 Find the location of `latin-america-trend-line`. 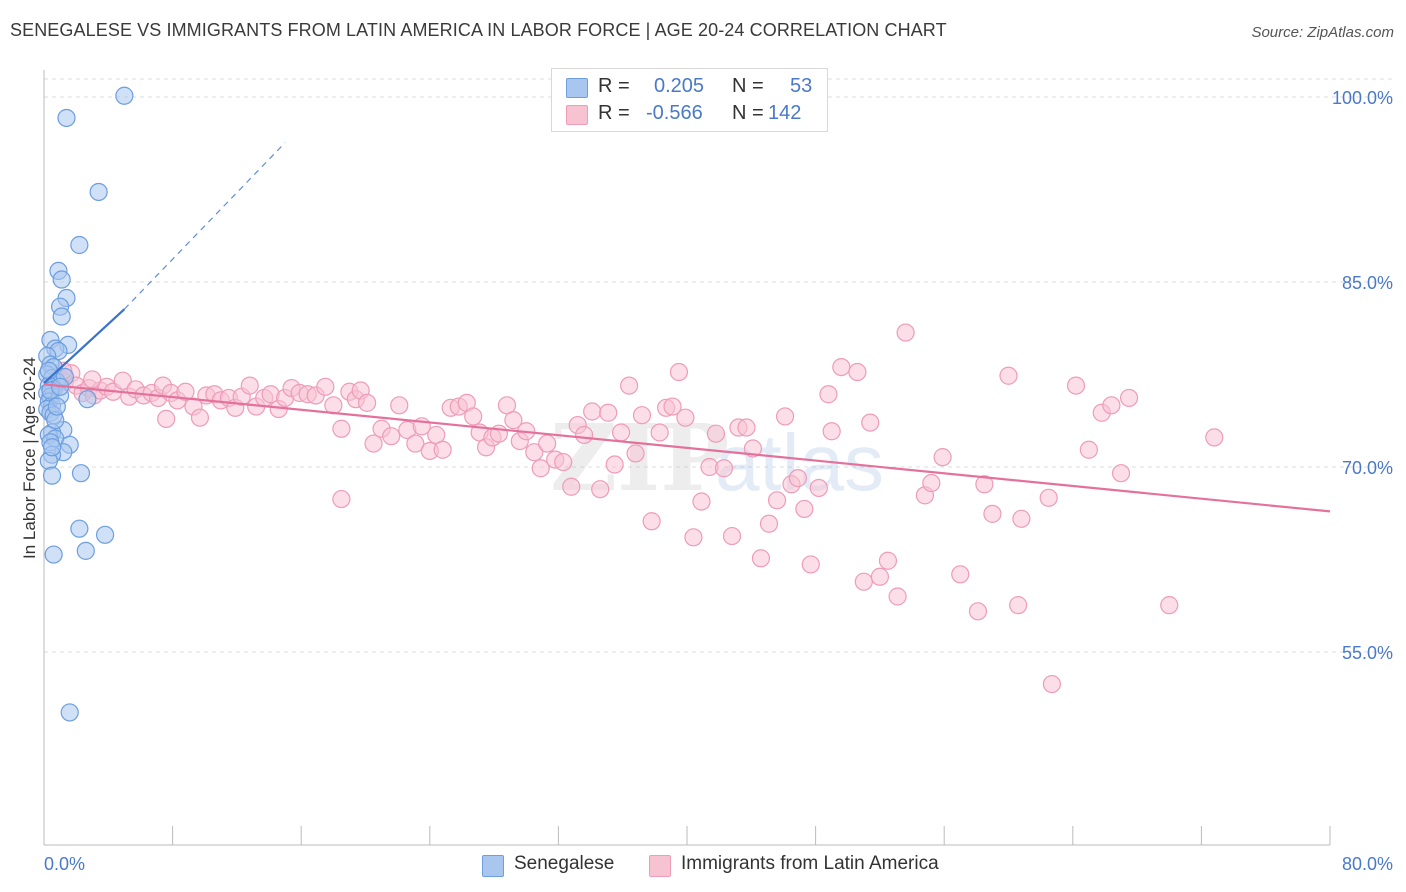

latin-america-trend-line is located at coordinates (687, 448).